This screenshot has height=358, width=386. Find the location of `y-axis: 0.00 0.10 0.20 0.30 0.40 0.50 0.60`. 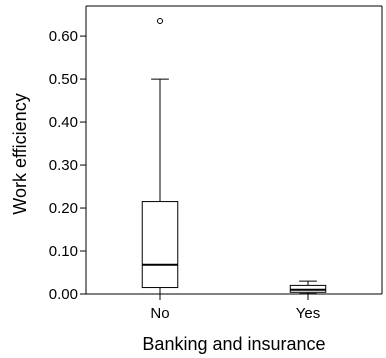

y-axis: 0.00 0.10 0.20 0.30 0.40 0.50 0.60 is located at coordinates (67, 165).